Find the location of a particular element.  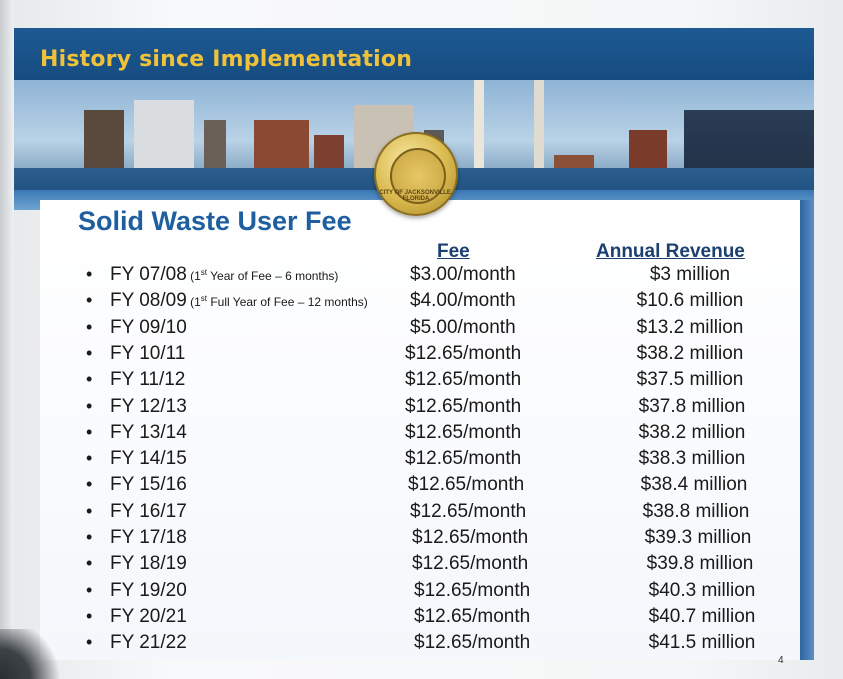

fiscal-year: FY 18/19 is located at coordinates (148, 564).